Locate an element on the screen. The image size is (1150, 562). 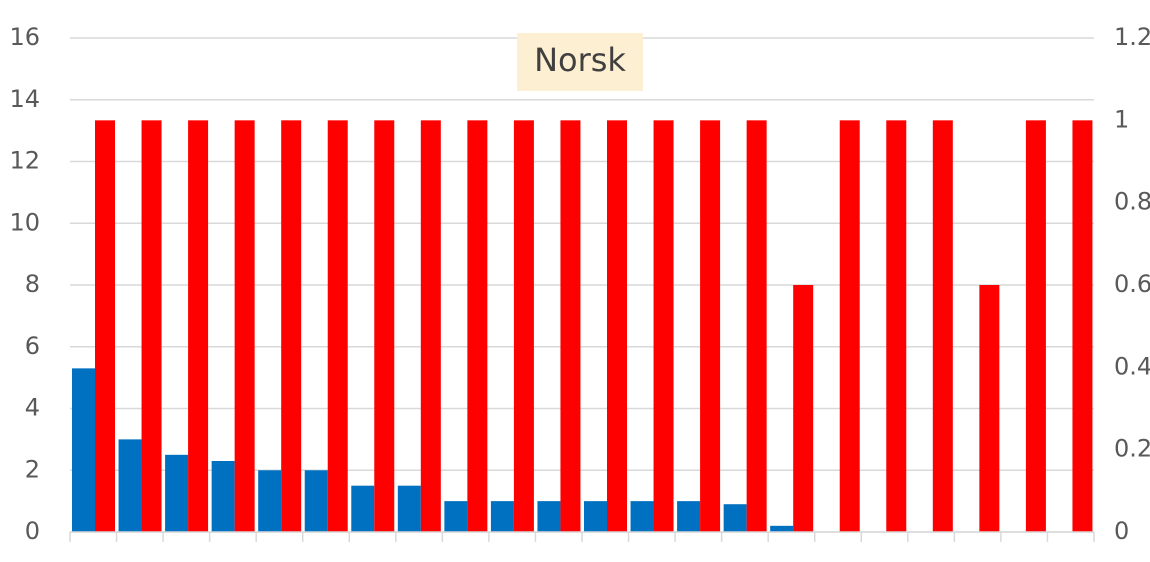
y2-tick-label: 1.2 is located at coordinates (1132, 37).